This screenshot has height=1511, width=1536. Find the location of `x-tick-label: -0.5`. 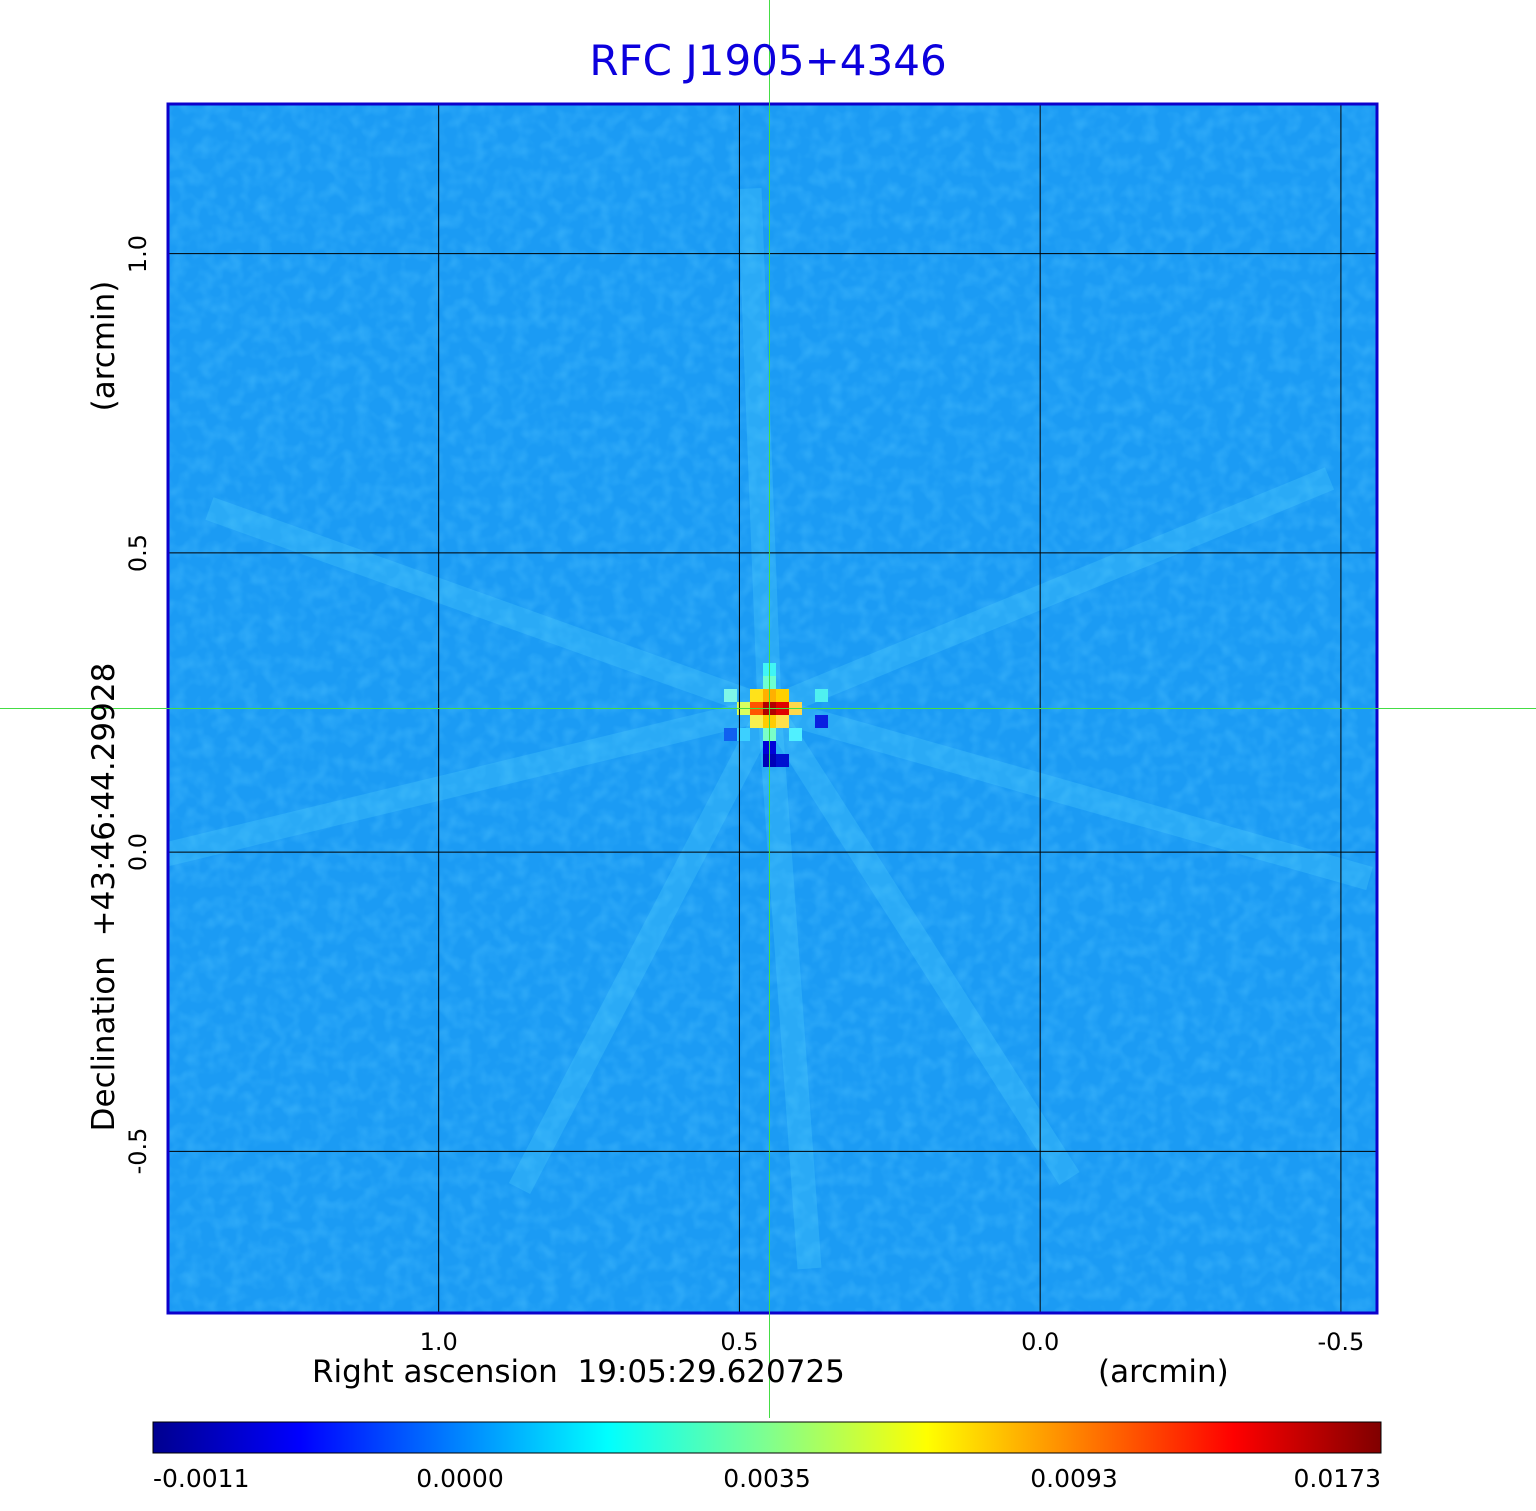

x-tick-label: -0.5 is located at coordinates (1341, 1342).